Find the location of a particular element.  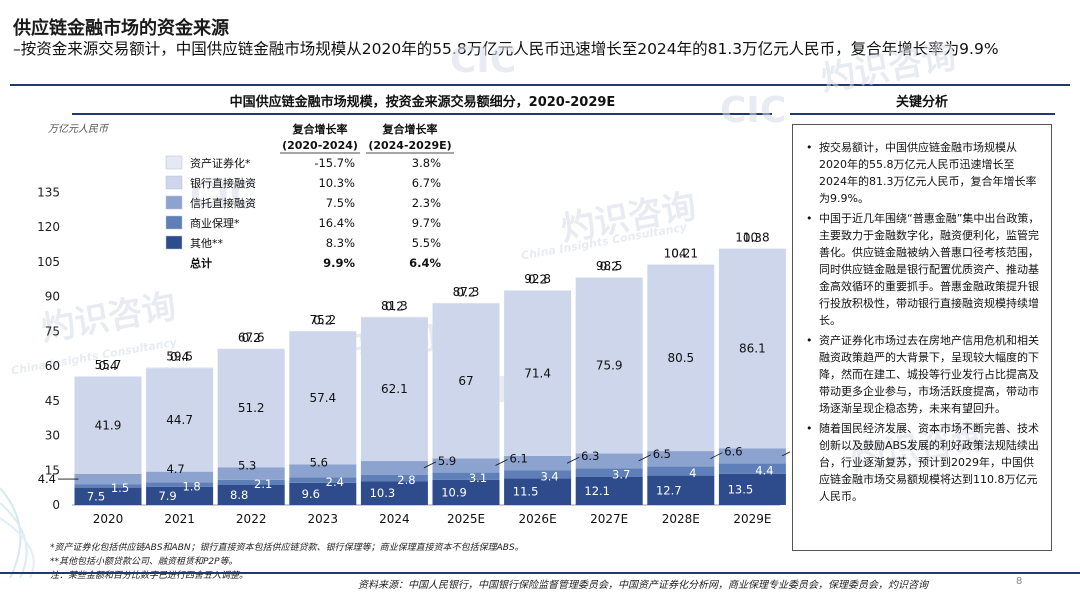

cagr-header: 复合增长率 is located at coordinates (410, 129).